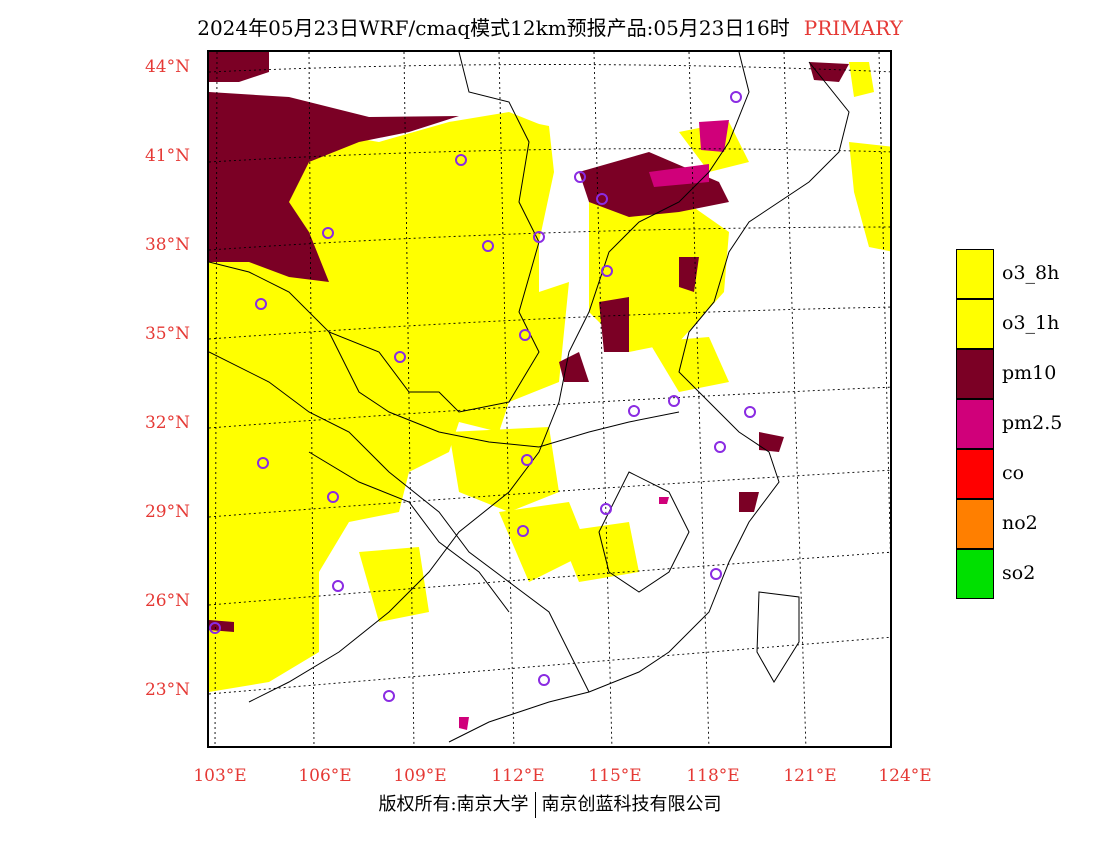 This screenshot has height=850, width=1100. I want to click on lat-label: 29°N, so click(167, 512).